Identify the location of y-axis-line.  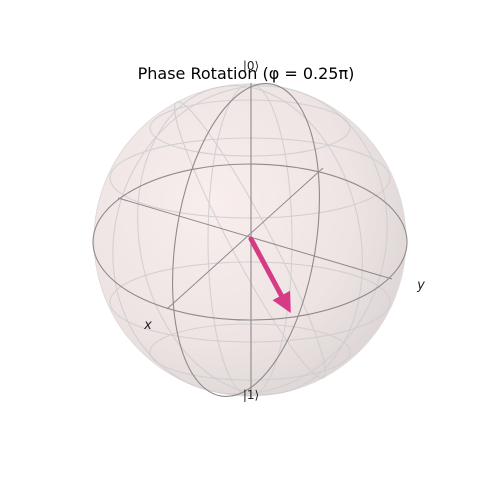
(255, 238).